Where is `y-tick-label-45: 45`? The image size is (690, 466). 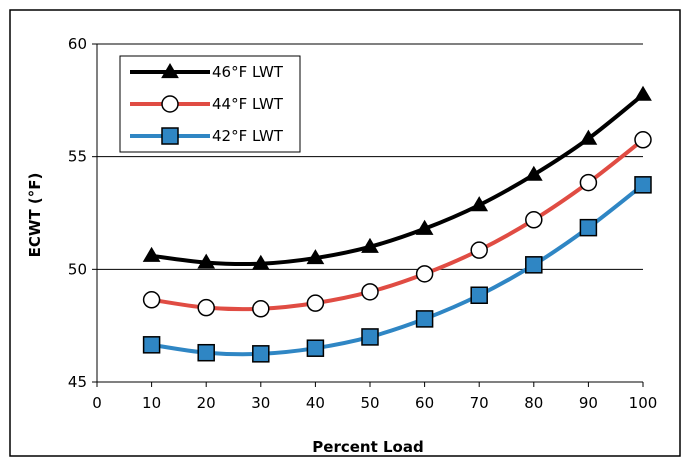
y-tick-label-45: 45 is located at coordinates (77, 382).